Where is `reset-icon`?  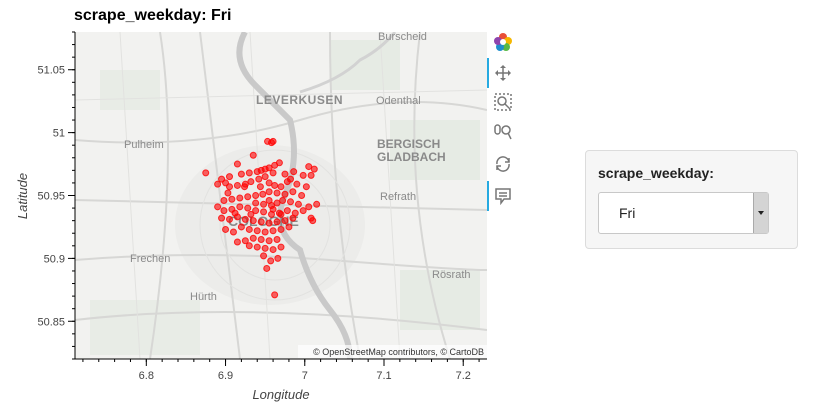 reset-icon is located at coordinates (503, 164).